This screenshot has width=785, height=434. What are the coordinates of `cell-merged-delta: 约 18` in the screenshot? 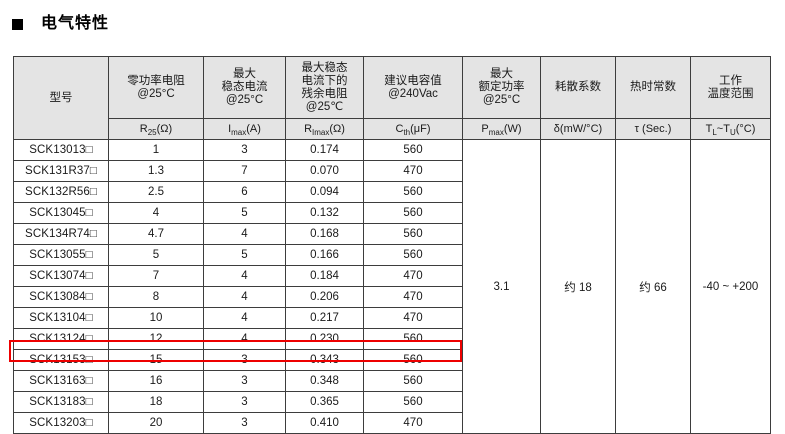 It's located at (578, 286).